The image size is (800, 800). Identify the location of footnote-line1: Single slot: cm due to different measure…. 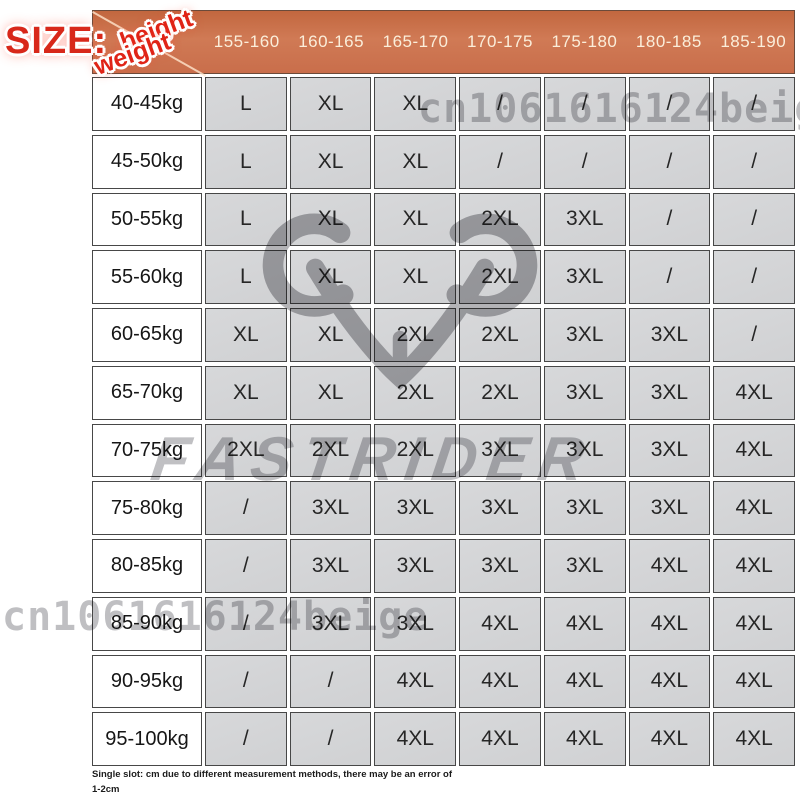
(272, 774).